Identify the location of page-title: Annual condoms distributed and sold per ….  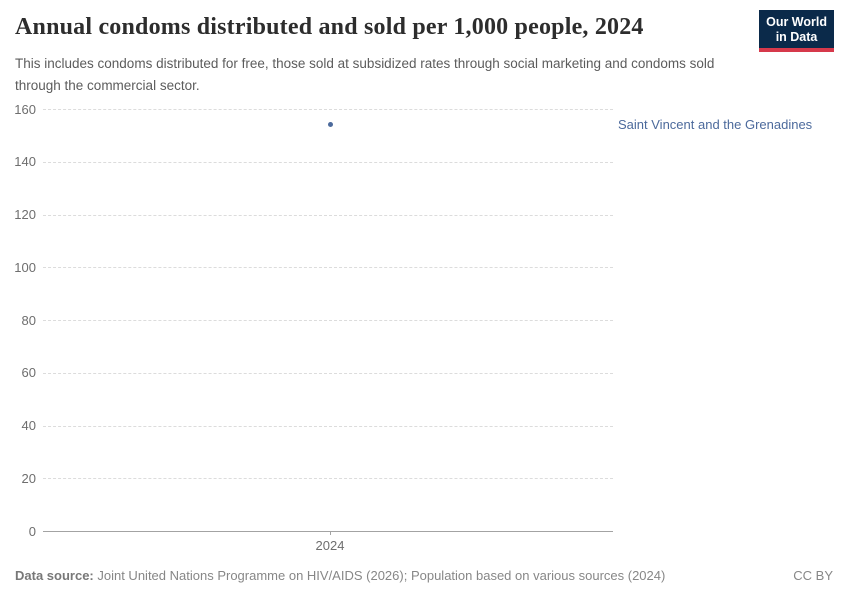
(329, 27).